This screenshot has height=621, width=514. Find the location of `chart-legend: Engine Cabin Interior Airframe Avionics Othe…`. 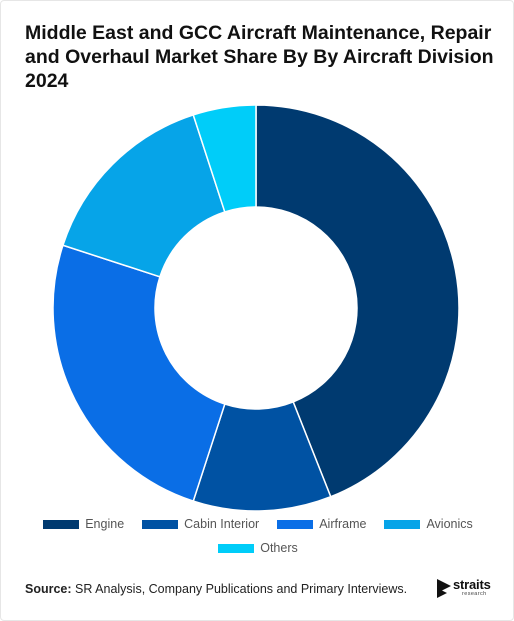

chart-legend: Engine Cabin Interior Airframe Avionics Othe… is located at coordinates (258, 536).